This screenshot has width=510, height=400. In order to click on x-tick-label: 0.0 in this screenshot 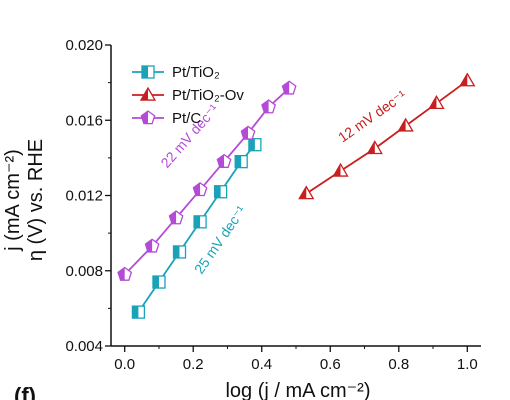, I will do `click(124, 364)`.